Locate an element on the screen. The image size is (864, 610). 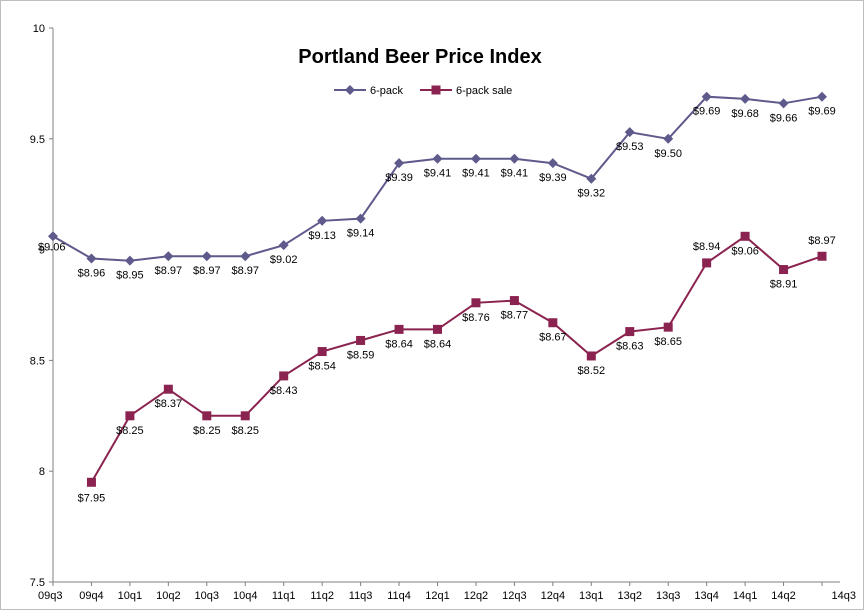
data-point-6-pack-sale-11q4 is located at coordinates (399, 329).